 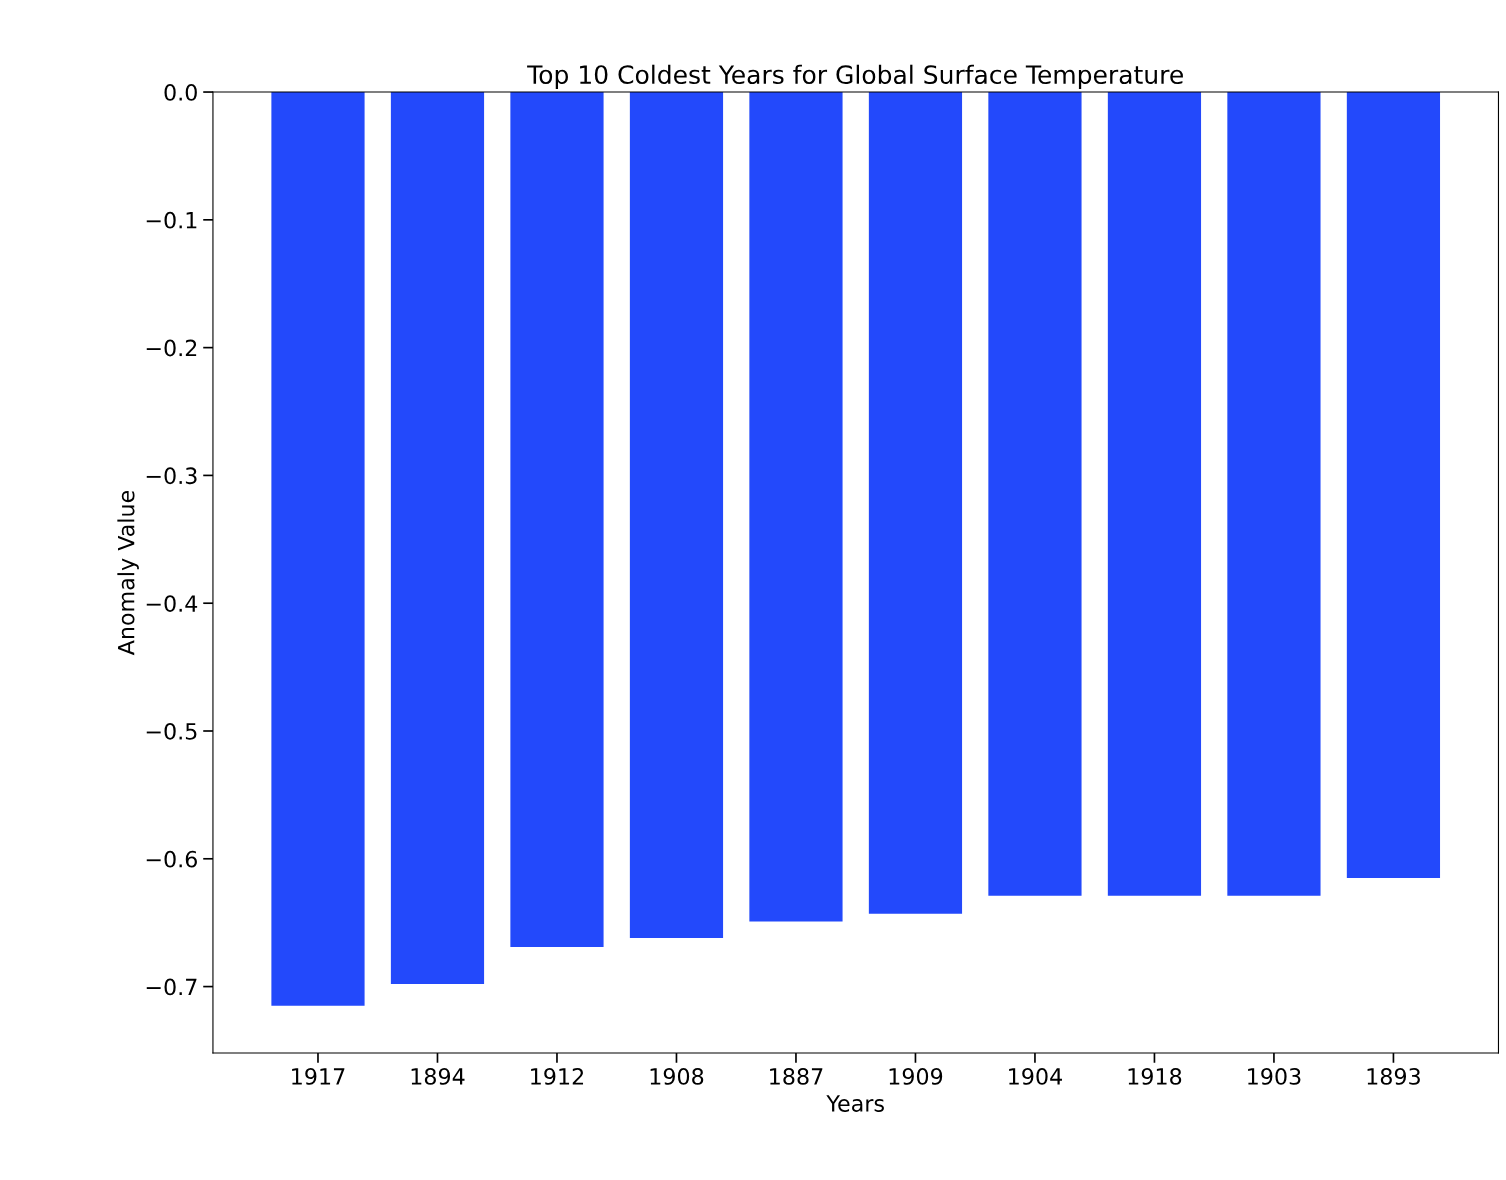 What do you see at coordinates (171, 859) in the screenshot?
I see `y-tick-label: −0.6` at bounding box center [171, 859].